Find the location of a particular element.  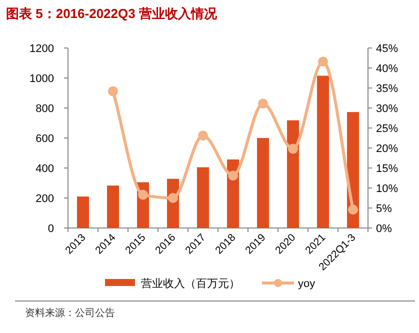

y2-tick-label: 30% is located at coordinates (387, 109).